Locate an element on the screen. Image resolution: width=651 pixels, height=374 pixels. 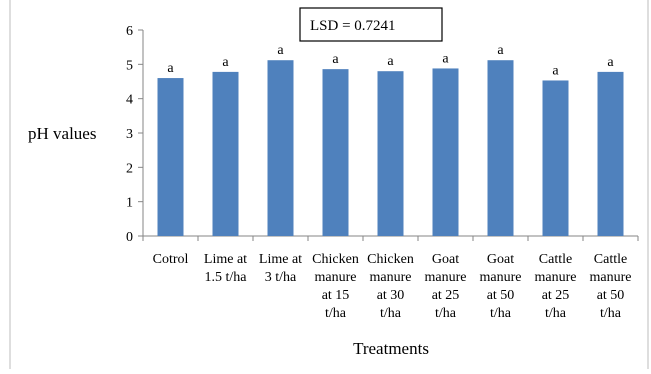
x-tick-label-line: at 15 is located at coordinates (336, 295).